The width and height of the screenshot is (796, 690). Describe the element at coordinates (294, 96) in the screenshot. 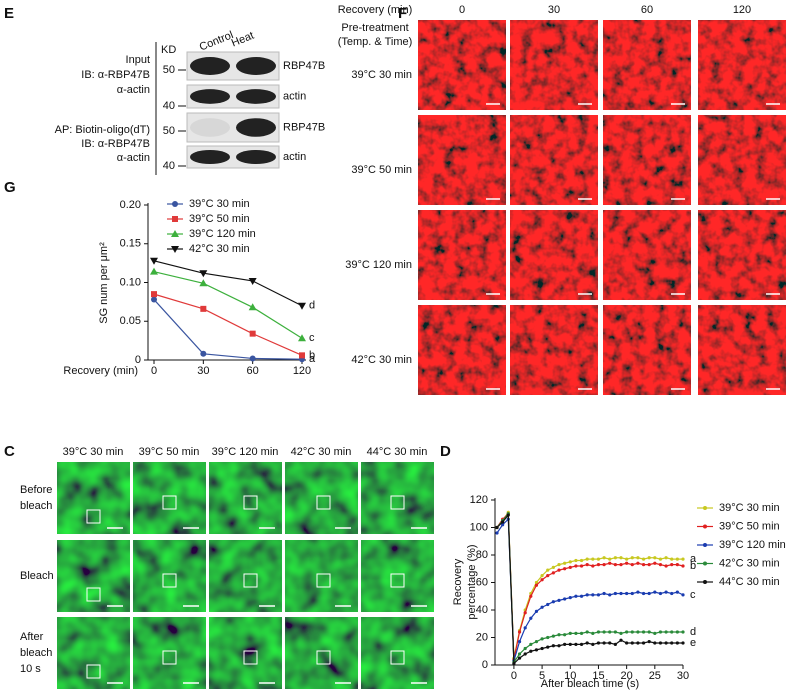

I see `band-label: actin` at that location.